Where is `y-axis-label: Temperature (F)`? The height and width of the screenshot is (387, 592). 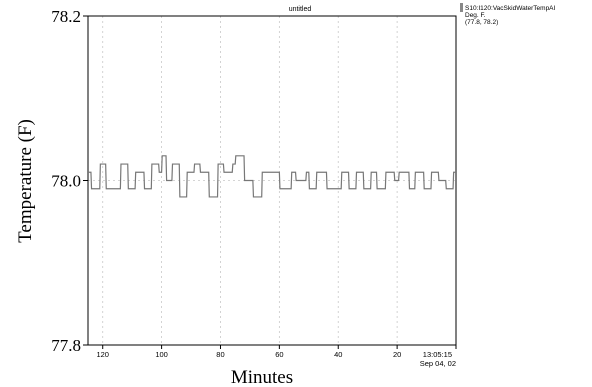 y-axis-label: Temperature (F) is located at coordinates (25, 181).